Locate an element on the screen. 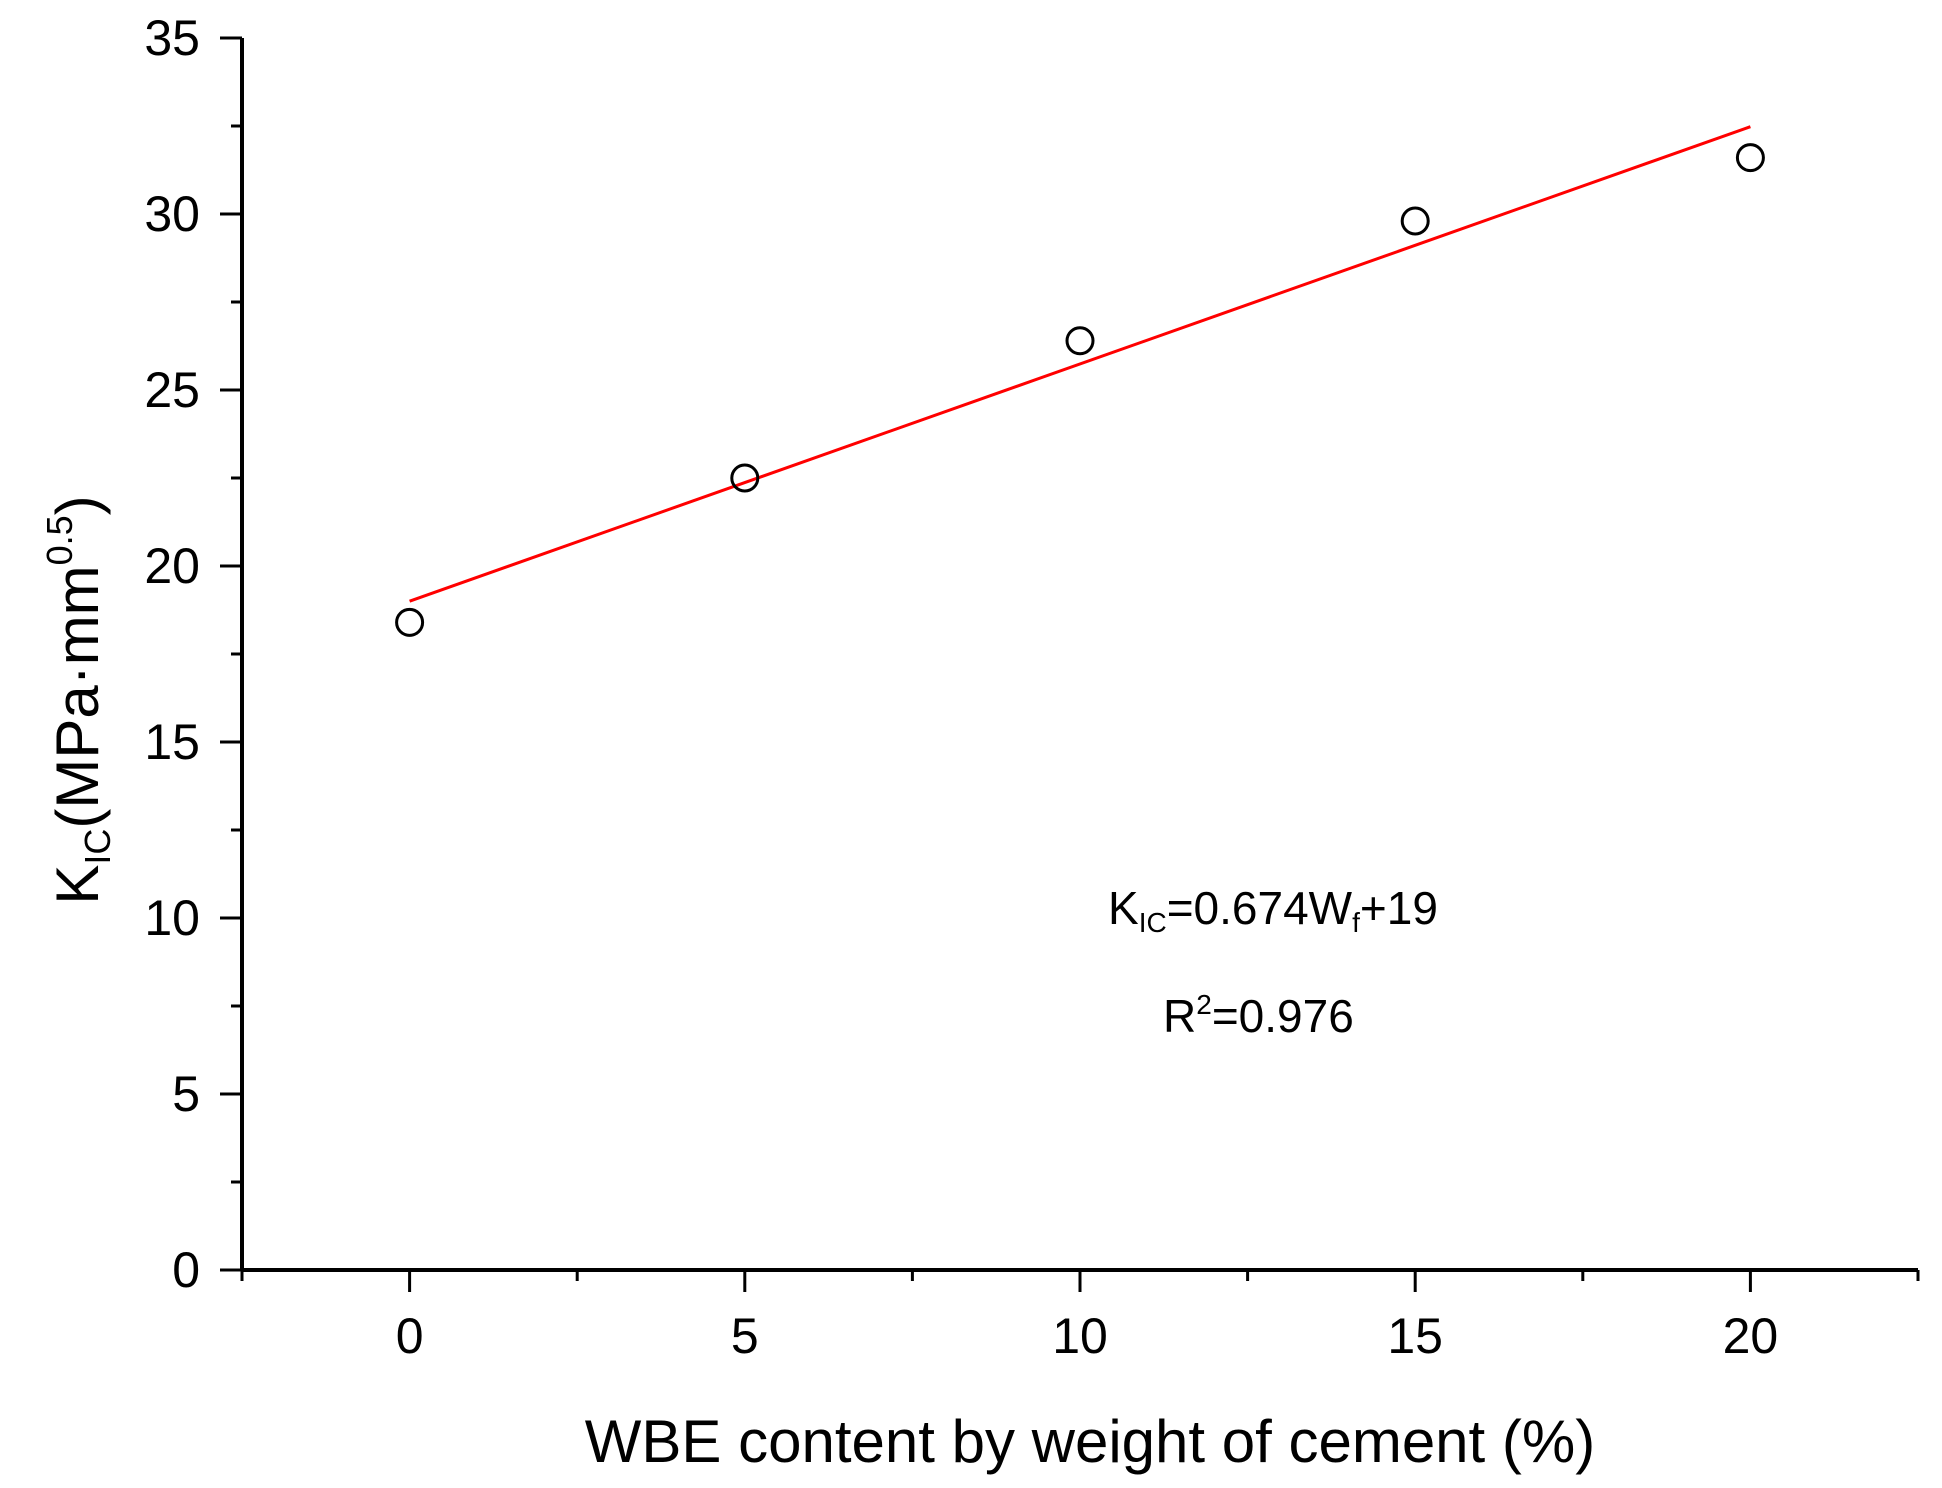 The height and width of the screenshot is (1488, 1942). x-tick-label: 20 is located at coordinates (1751, 1336).